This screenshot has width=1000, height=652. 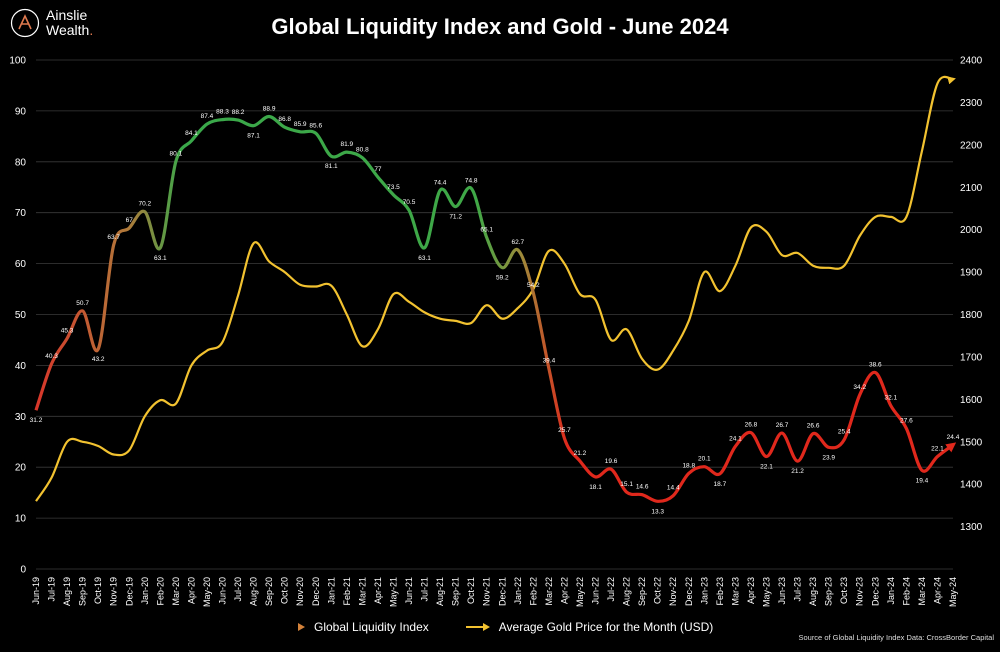 What do you see at coordinates (285, 590) in the screenshot?
I see `x-tick-label: Oct-20` at bounding box center [285, 590].